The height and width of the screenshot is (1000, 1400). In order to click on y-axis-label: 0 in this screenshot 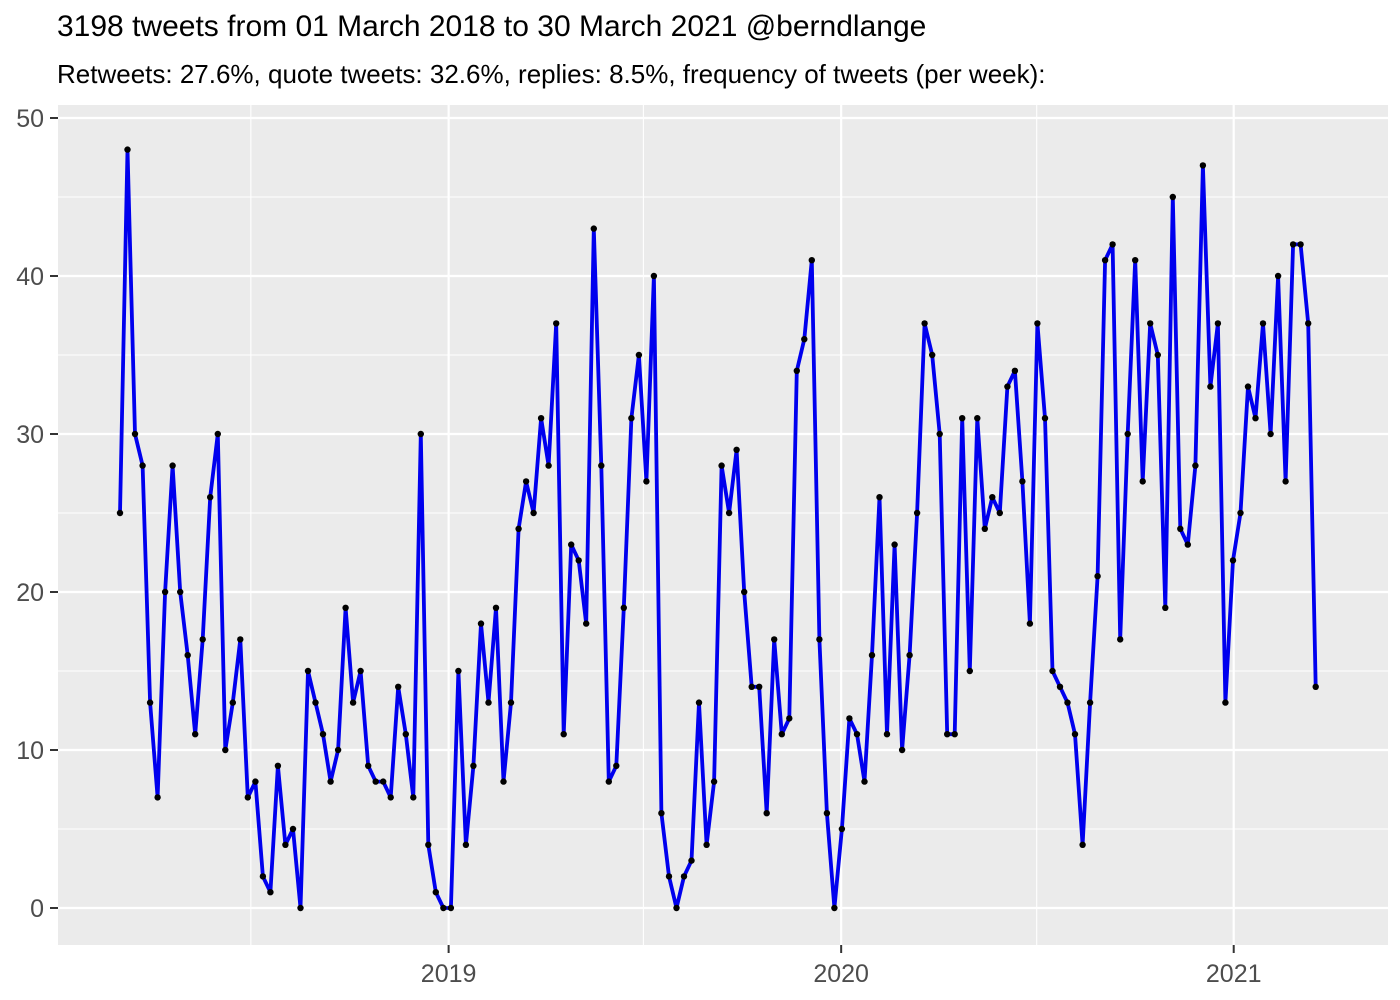, I will do `click(37, 909)`.